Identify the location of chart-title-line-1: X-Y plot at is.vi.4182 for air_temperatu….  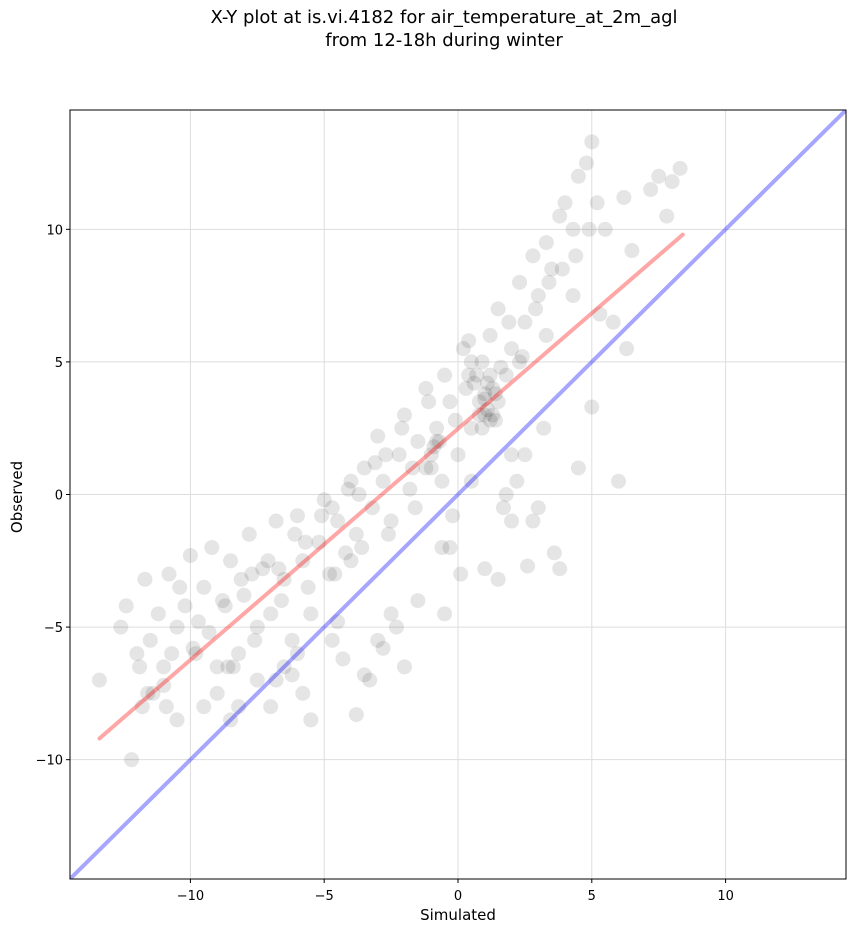
(444, 17).